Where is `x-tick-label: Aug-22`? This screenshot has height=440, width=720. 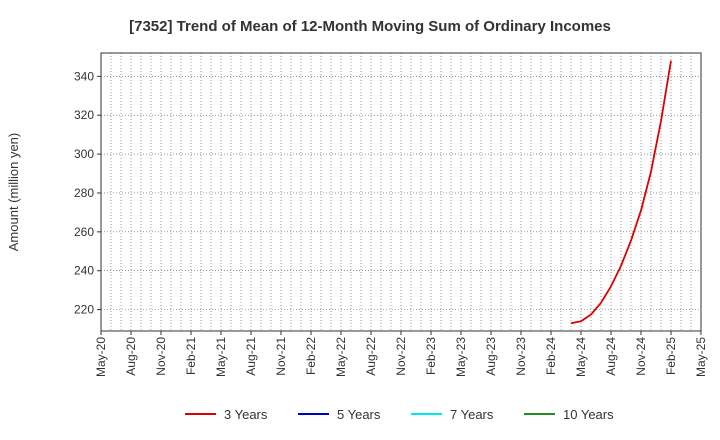
x-tick-label: Aug-22 is located at coordinates (371, 356).